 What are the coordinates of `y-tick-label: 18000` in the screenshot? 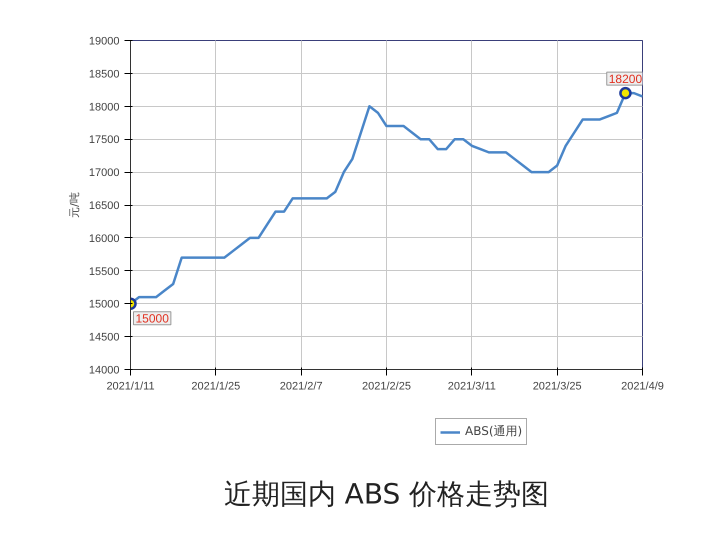 It's located at (104, 107).